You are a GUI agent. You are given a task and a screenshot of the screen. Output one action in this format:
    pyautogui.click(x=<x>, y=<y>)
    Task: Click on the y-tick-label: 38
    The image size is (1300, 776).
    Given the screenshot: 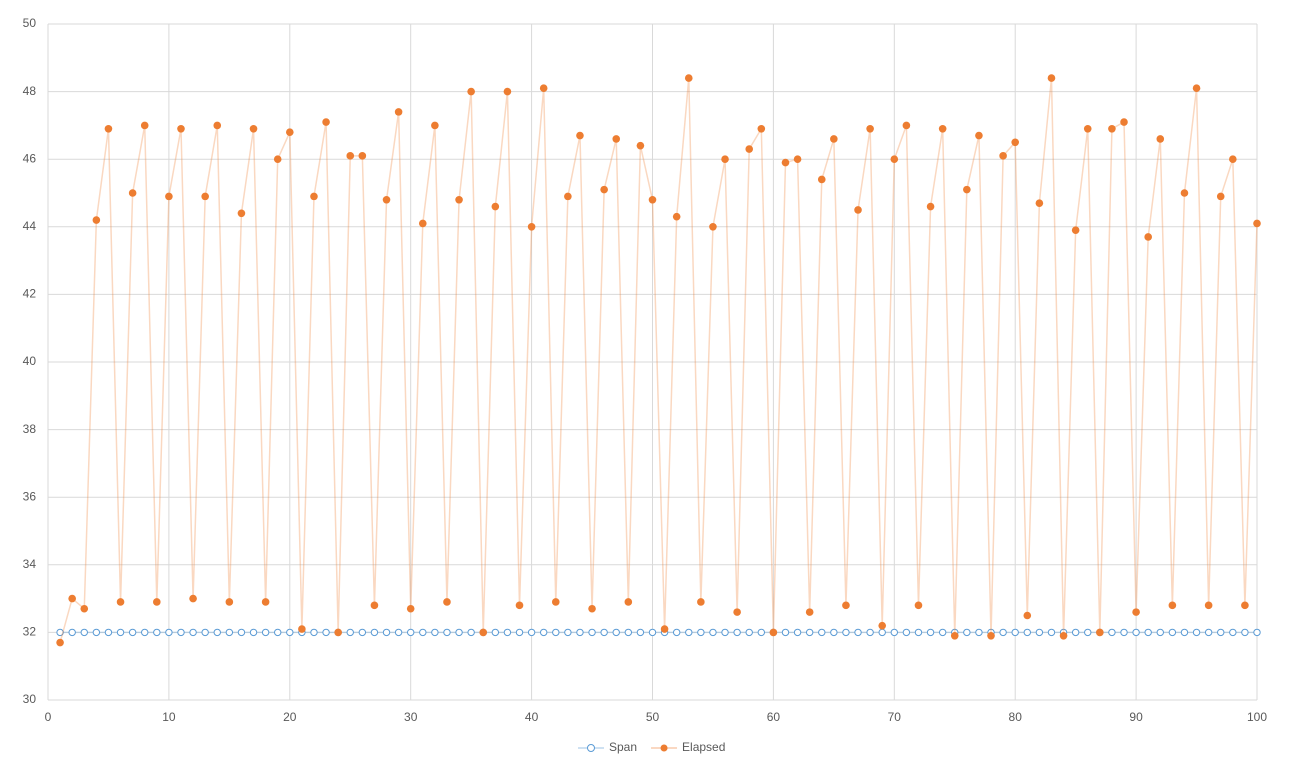 What is the action you would take?
    pyautogui.click(x=30, y=429)
    